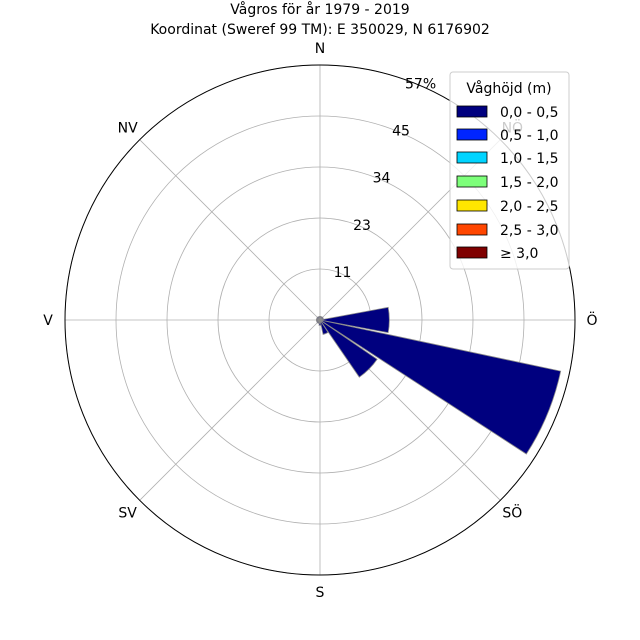  Describe the element at coordinates (529, 183) in the screenshot. I see `legend-label: 1,5 - 2,0` at that location.